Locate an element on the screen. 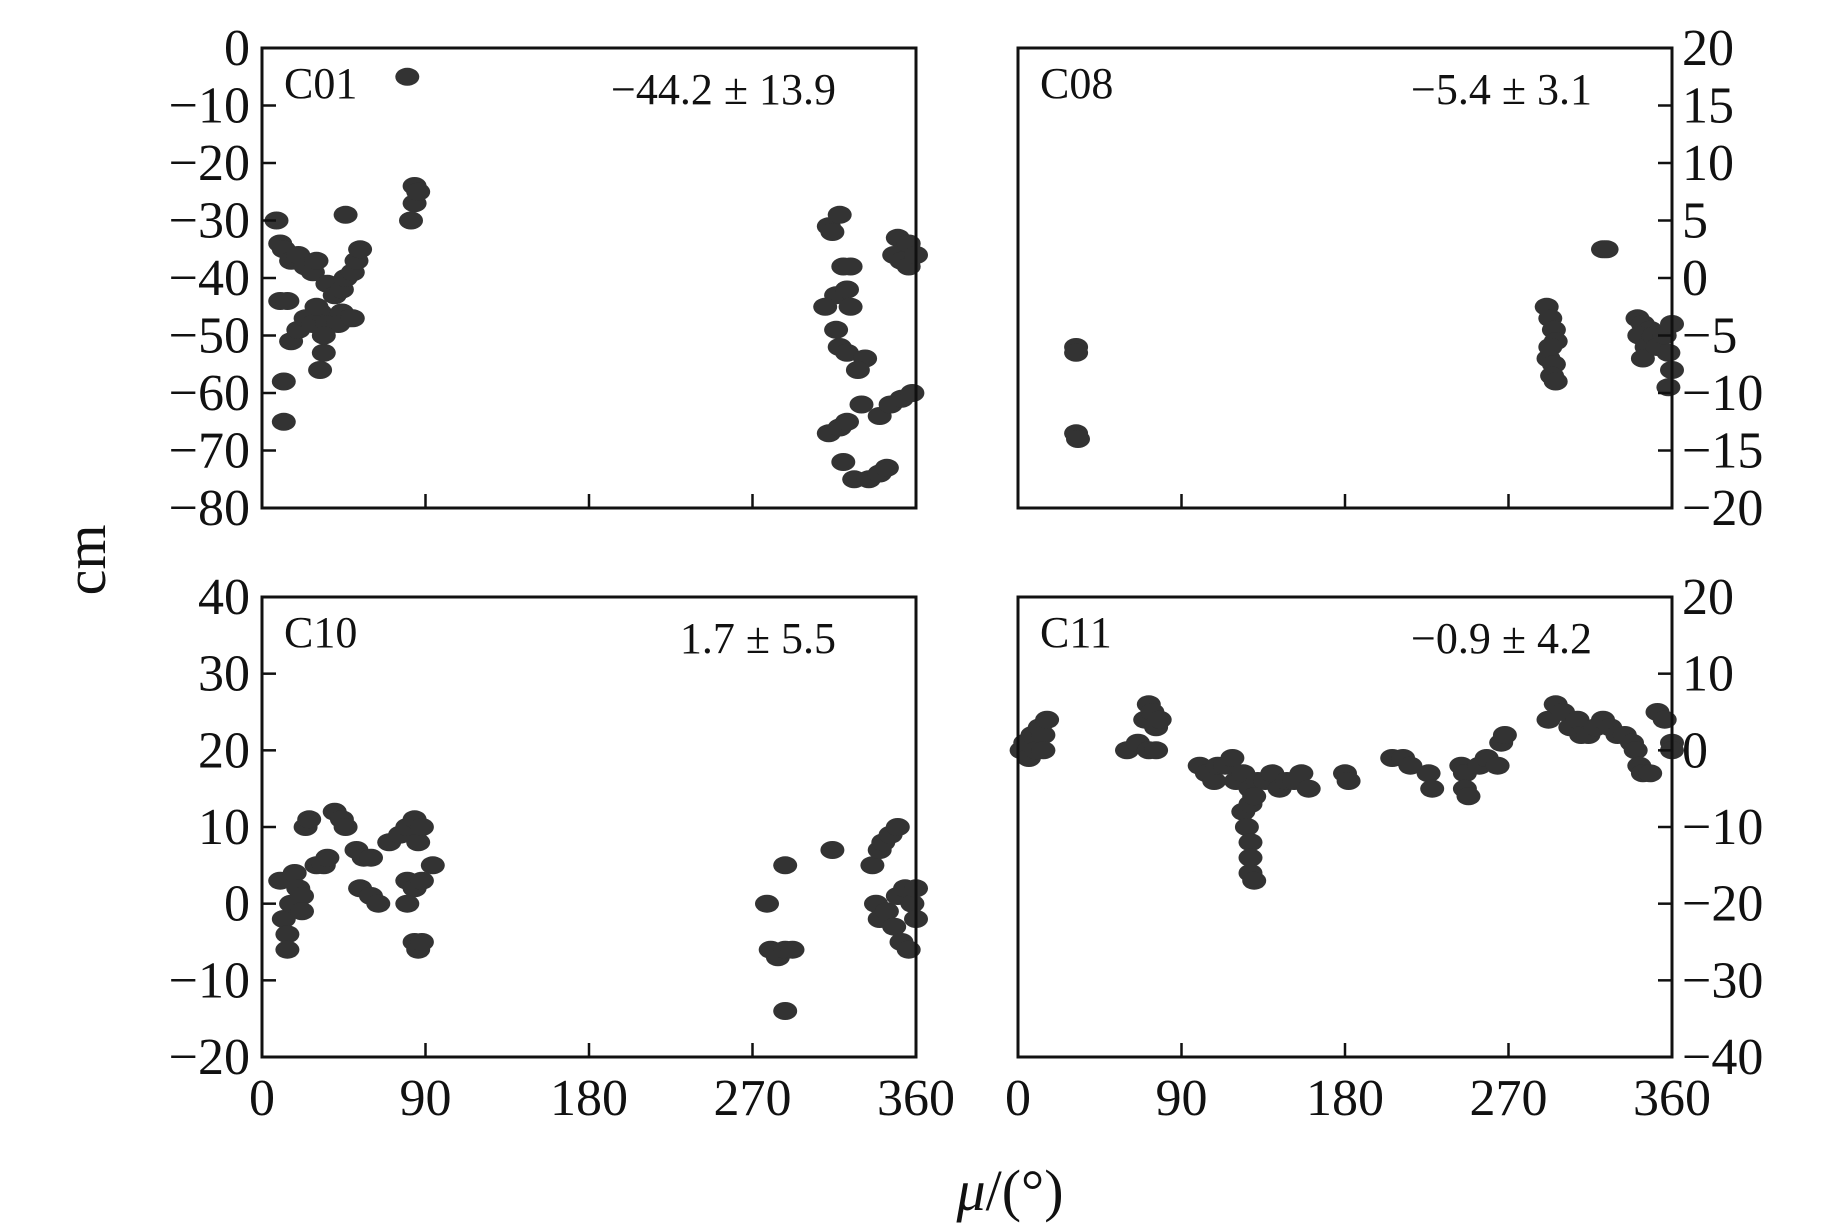 Image resolution: width=1843 pixels, height=1228 pixels. x-axis-title: μ/(°) is located at coordinates (1009, 1190).